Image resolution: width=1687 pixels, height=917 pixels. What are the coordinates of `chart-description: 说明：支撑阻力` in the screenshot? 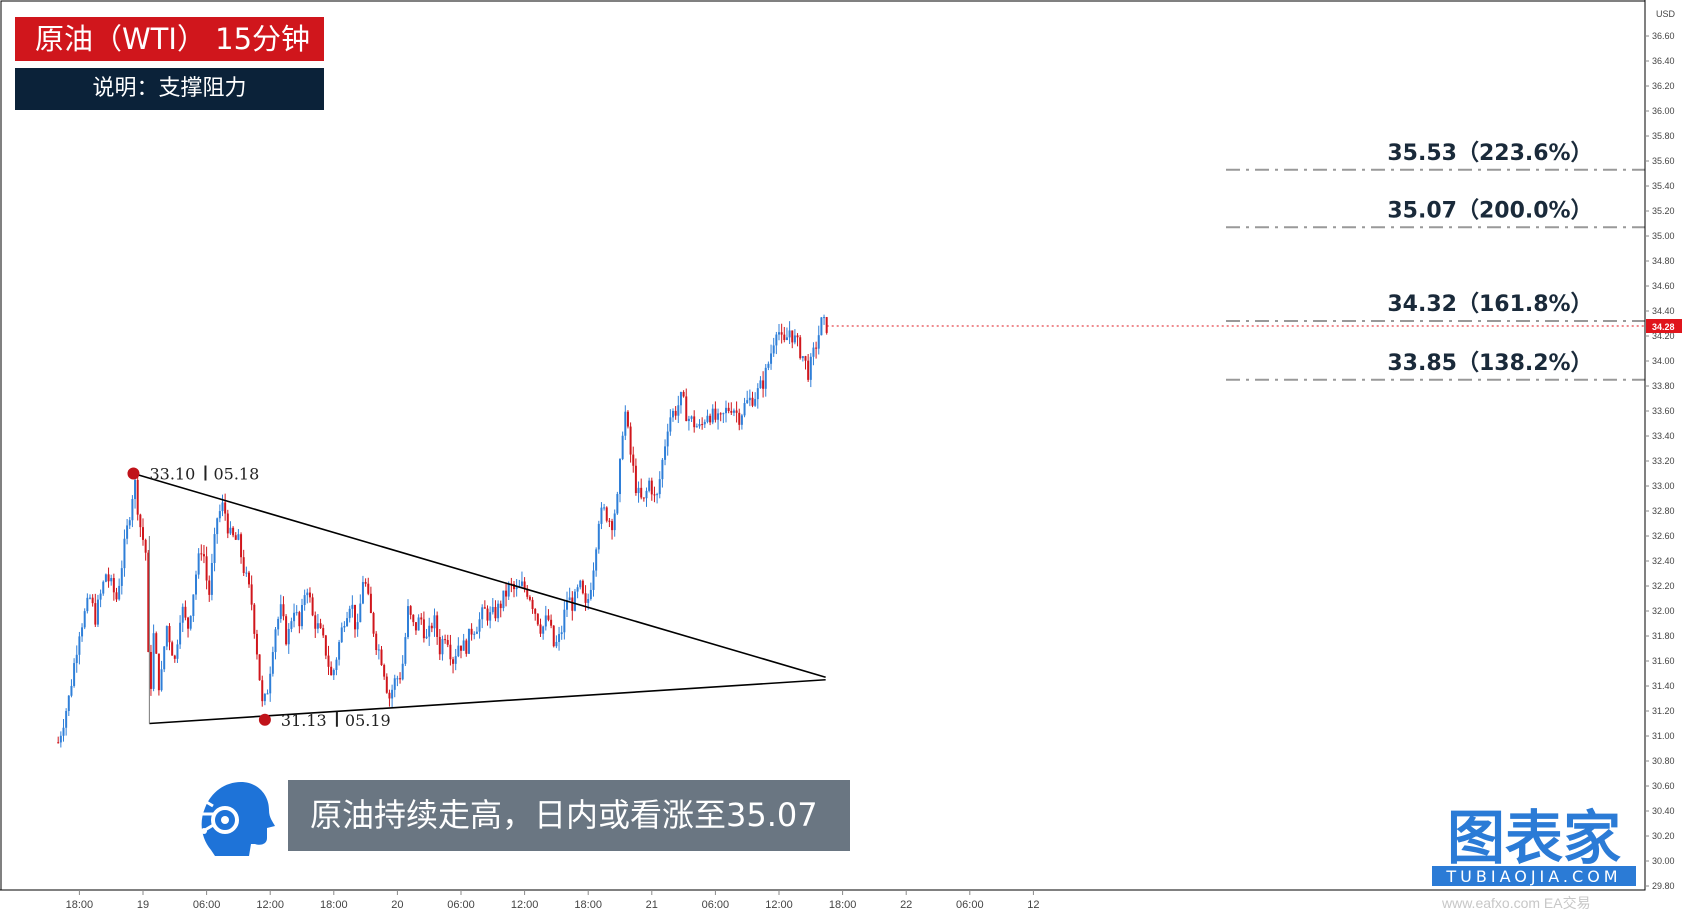 It's located at (169, 89).